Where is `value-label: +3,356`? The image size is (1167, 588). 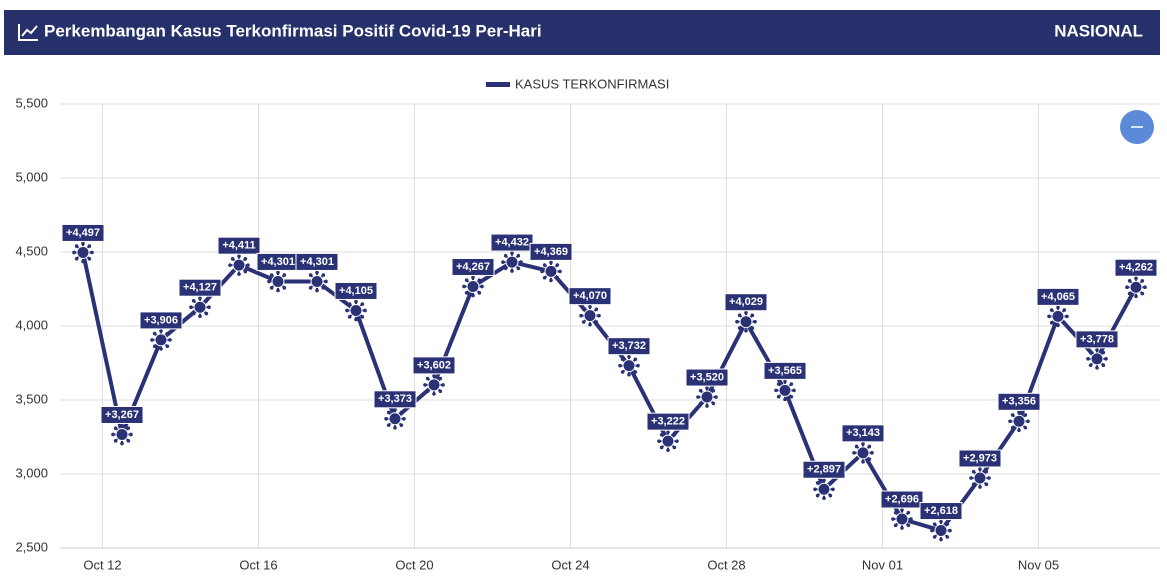 value-label: +3,356 is located at coordinates (1019, 402).